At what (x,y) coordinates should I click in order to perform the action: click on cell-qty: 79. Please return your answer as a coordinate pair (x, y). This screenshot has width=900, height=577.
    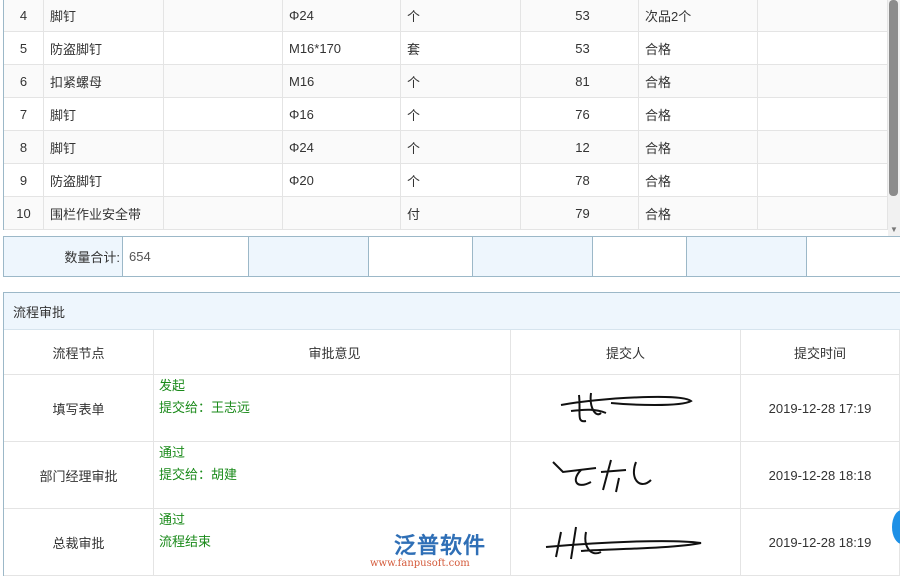
    Looking at the image, I should click on (580, 213).